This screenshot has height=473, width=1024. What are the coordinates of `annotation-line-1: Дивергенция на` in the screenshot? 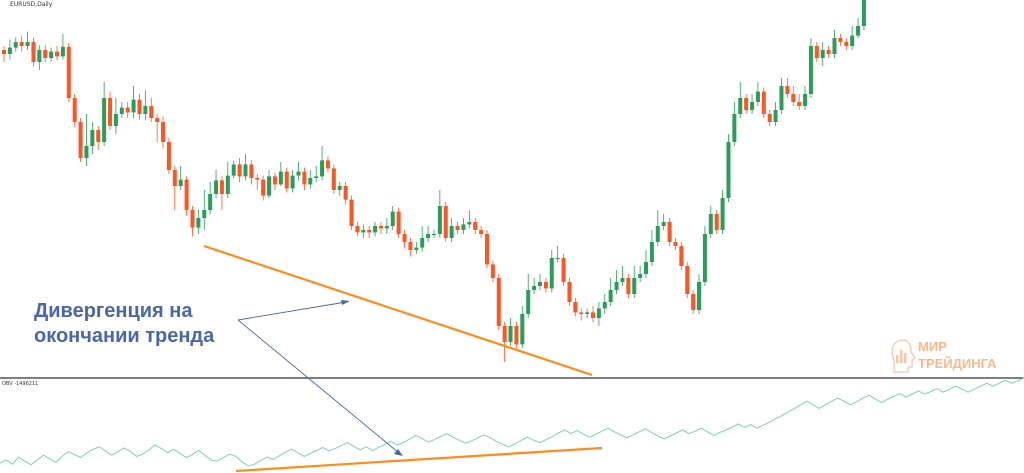 It's located at (113, 311).